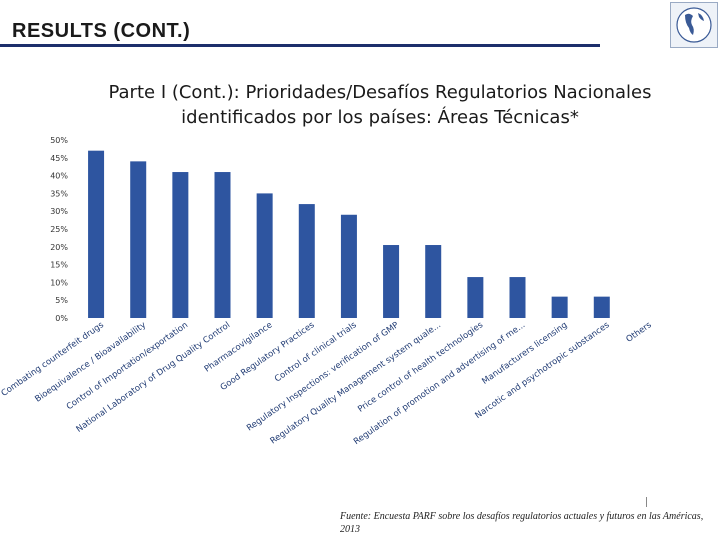 The width and height of the screenshot is (720, 540). Describe the element at coordinates (59, 158) in the screenshot. I see `y-tick-label: 45%` at that location.